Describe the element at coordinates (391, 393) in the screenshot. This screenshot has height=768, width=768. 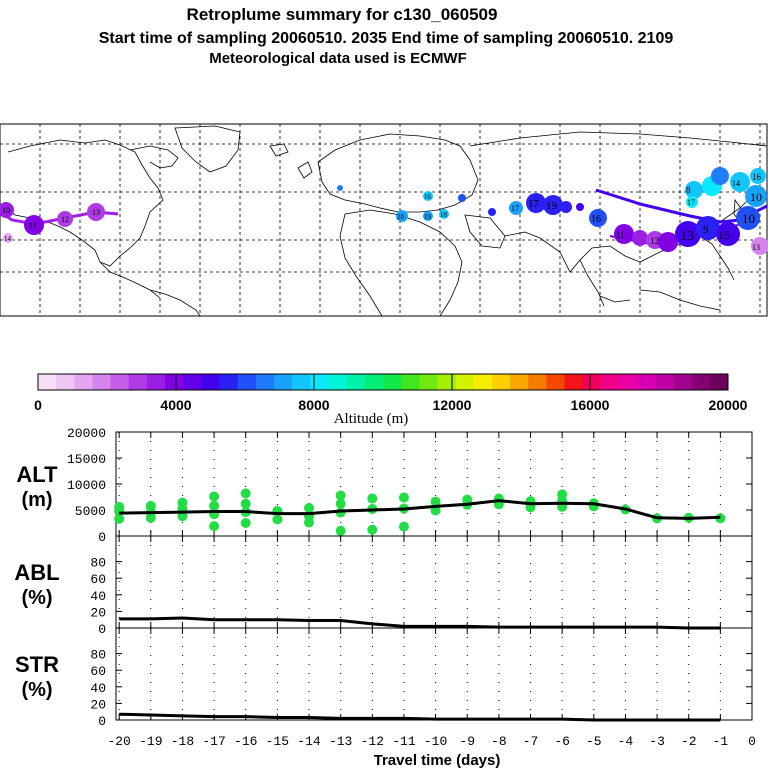
I see `colorbar-ticks: 0 4000 8000 12000 16000 20000` at that location.